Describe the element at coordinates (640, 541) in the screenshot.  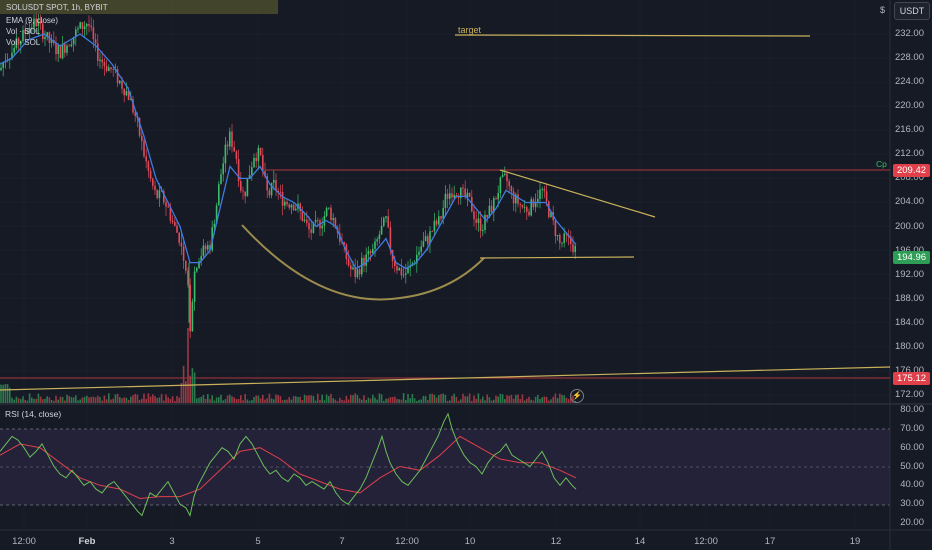
I see `time-axis-label: 14` at that location.